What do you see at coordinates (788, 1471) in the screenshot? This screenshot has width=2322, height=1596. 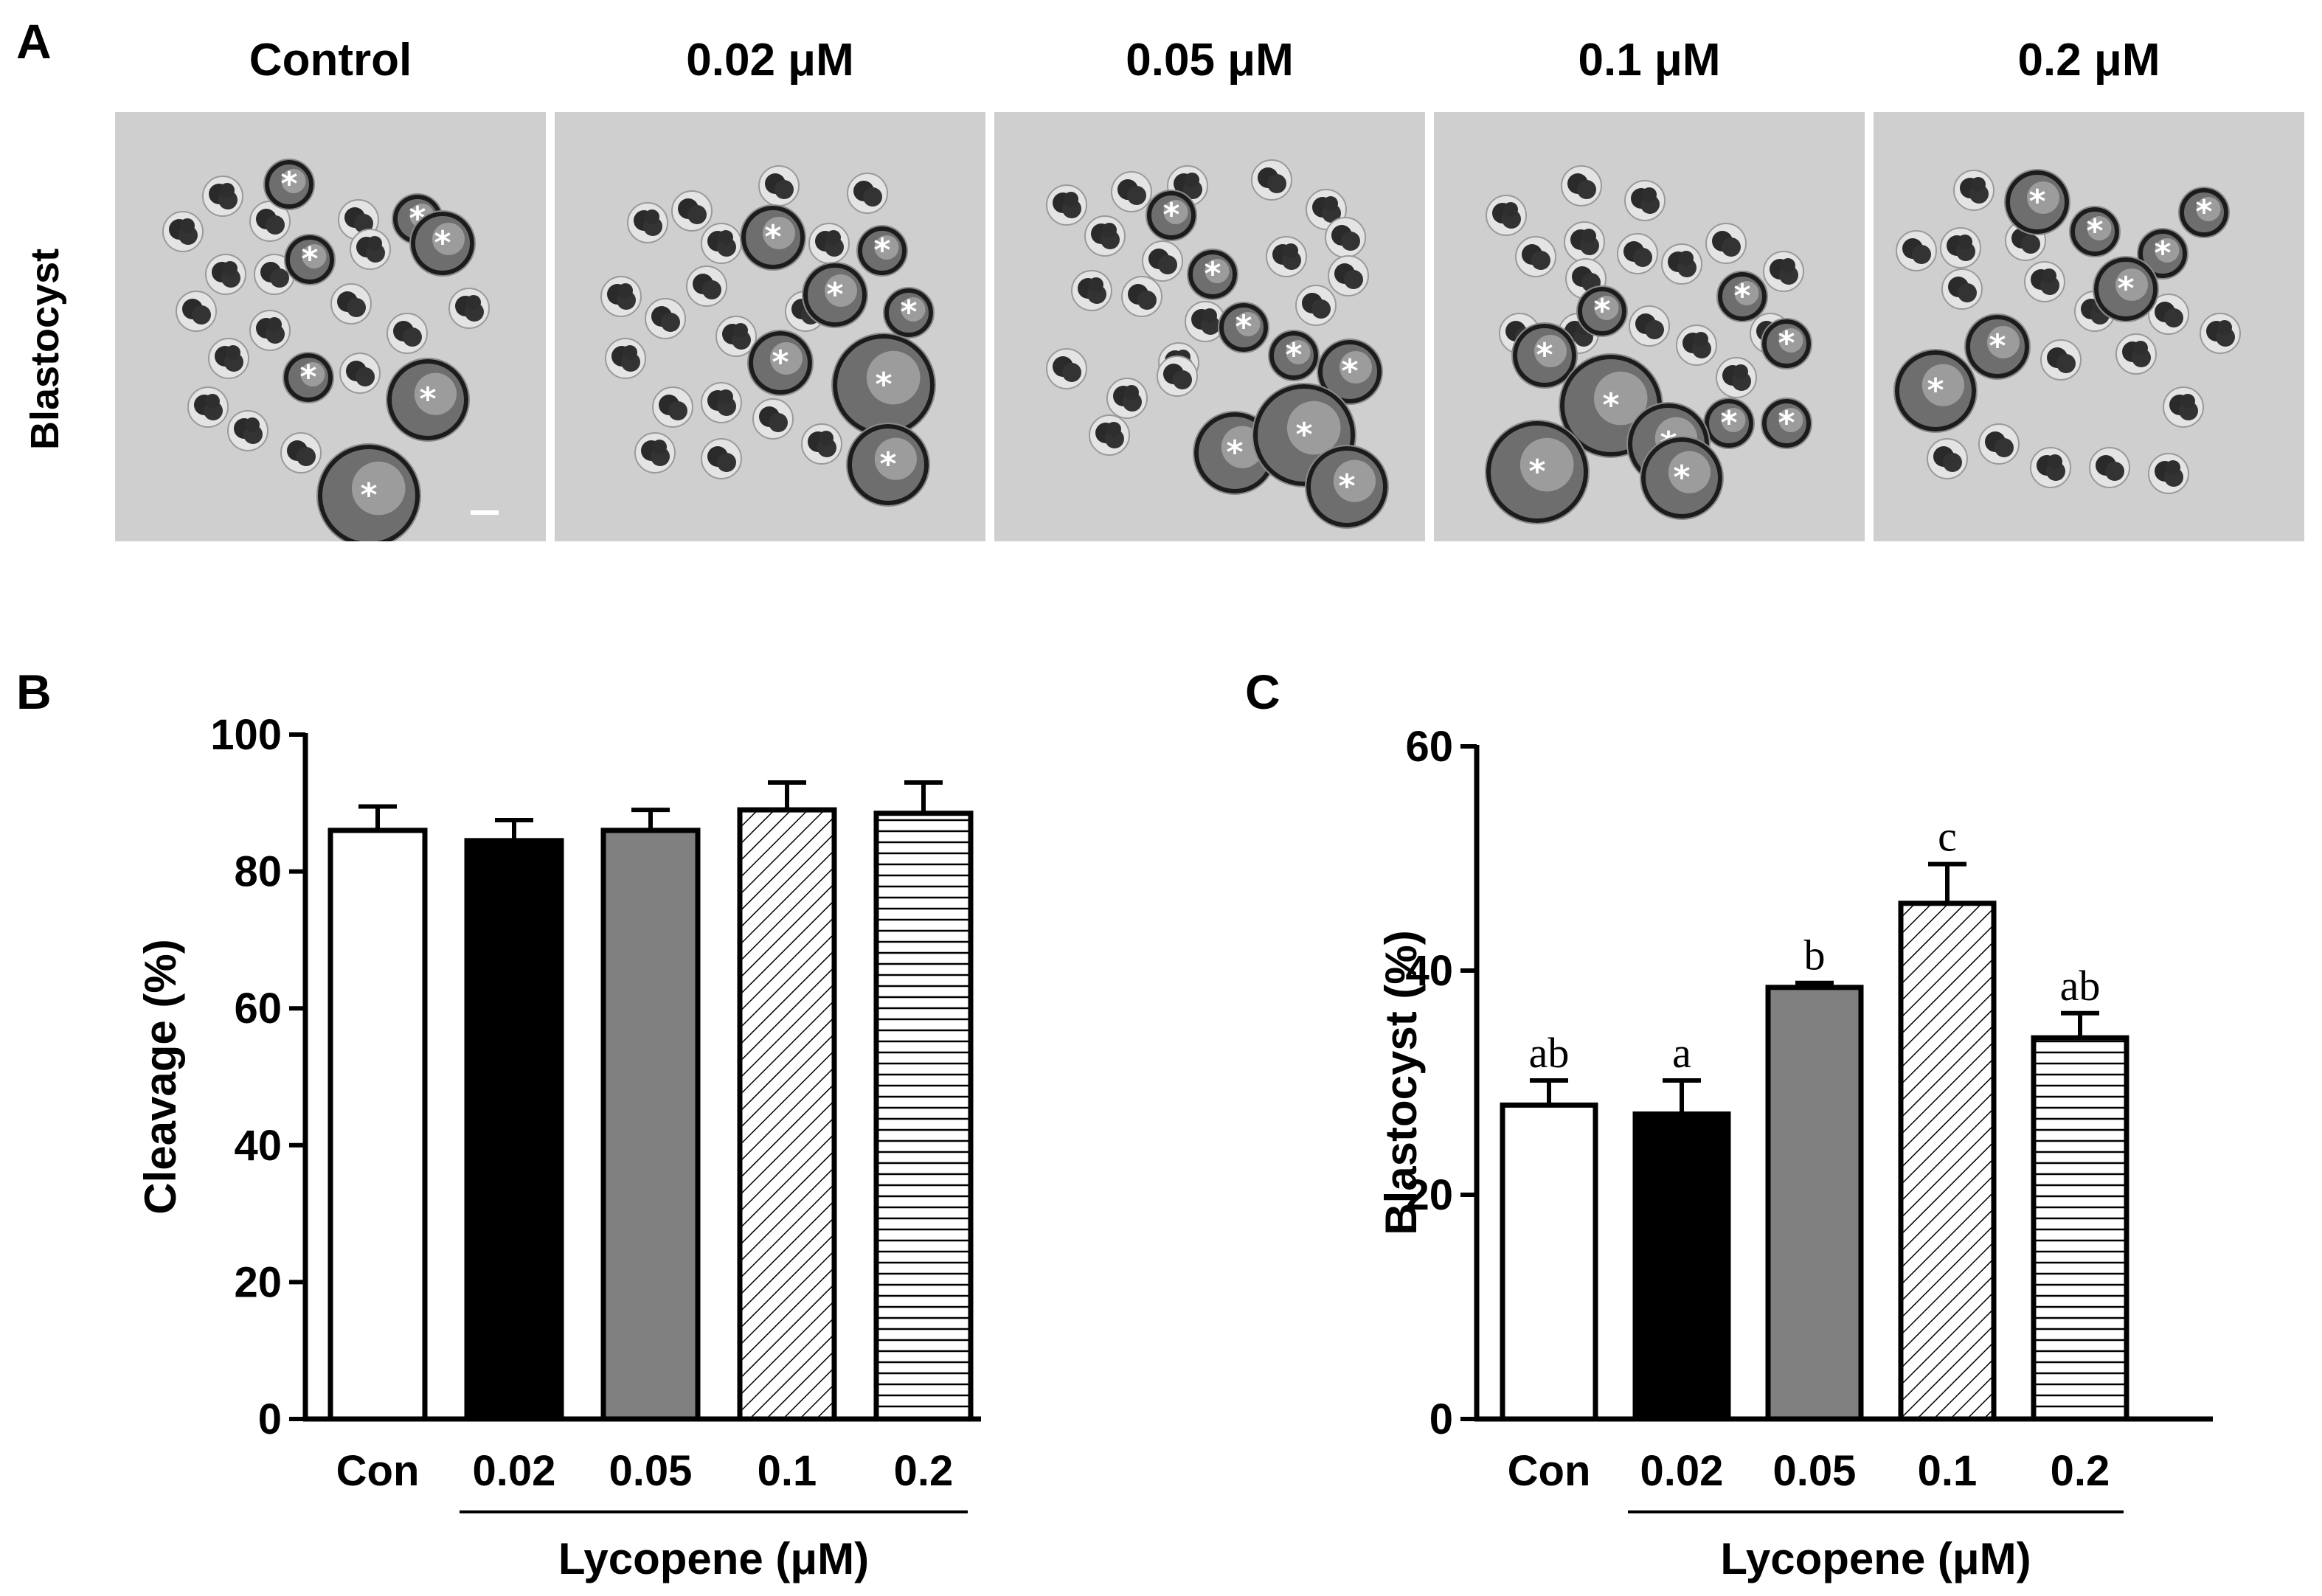 I see `x-tick-label: 0.1` at bounding box center [788, 1471].